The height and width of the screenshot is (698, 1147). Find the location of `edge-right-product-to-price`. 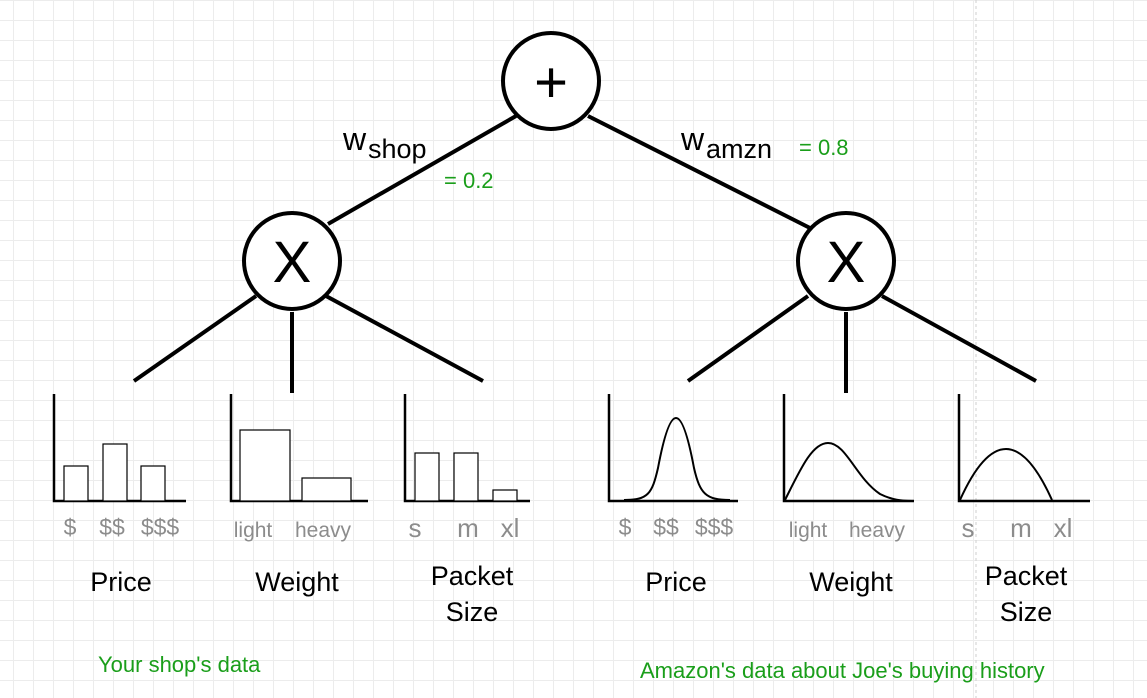

edge-right-product-to-price is located at coordinates (748, 338).